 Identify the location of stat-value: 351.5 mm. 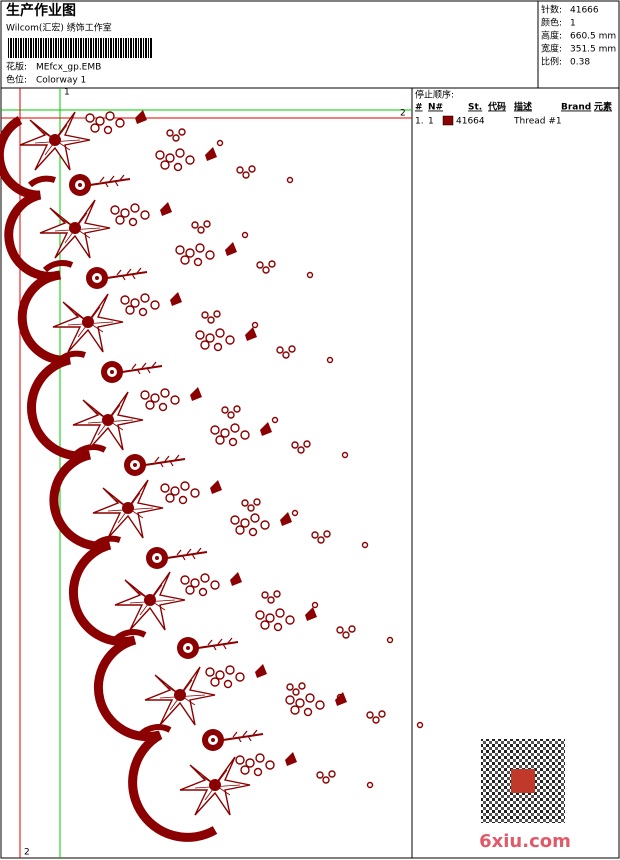
(593, 50).